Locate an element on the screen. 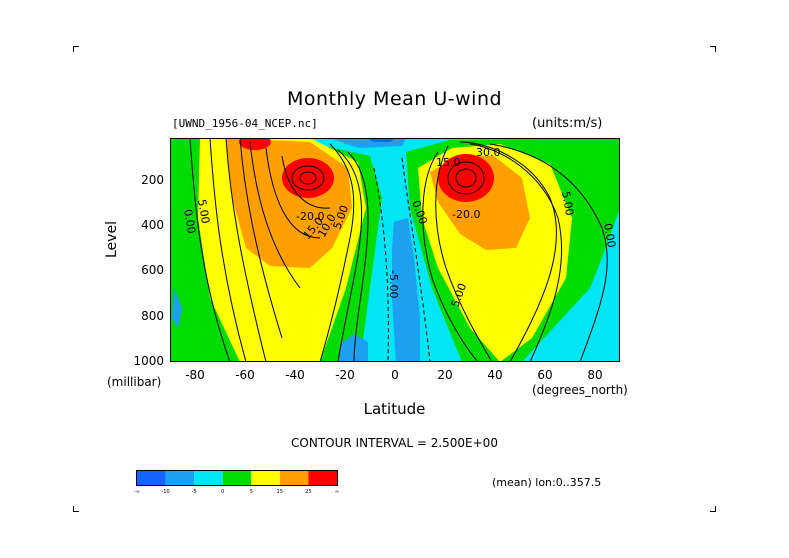  jet-core-south-upper is located at coordinates (255, 144).